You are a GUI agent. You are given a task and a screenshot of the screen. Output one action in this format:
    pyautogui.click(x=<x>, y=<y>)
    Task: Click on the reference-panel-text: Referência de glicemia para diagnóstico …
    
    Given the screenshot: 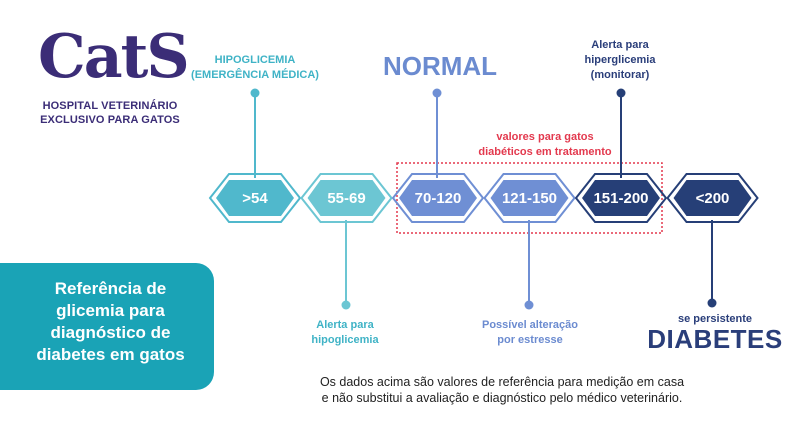 What is the action you would take?
    pyautogui.click(x=110, y=321)
    